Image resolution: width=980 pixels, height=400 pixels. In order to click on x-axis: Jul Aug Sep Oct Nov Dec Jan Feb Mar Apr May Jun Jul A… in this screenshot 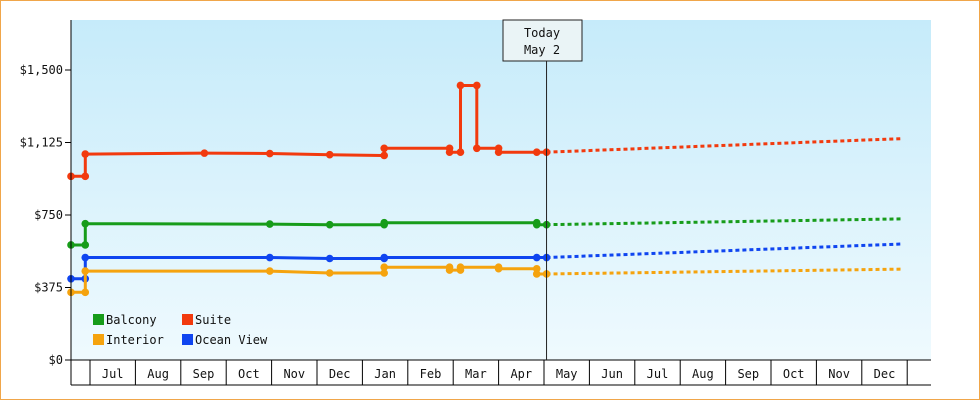, I will do `click(501, 373)`.